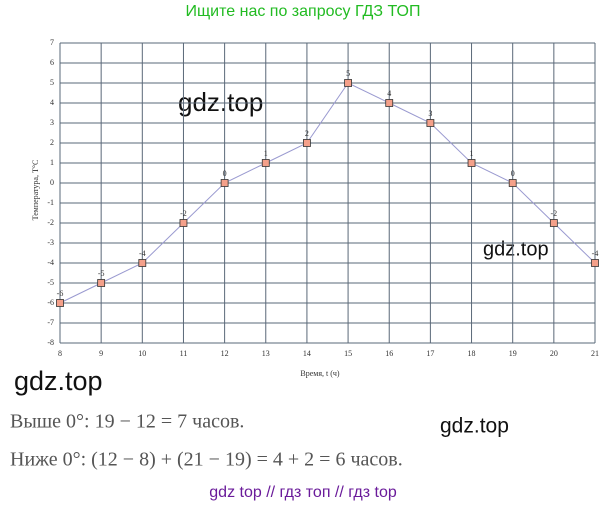 The height and width of the screenshot is (508, 607). What do you see at coordinates (50, 322) in the screenshot?
I see `y-tick-label: -7` at bounding box center [50, 322].